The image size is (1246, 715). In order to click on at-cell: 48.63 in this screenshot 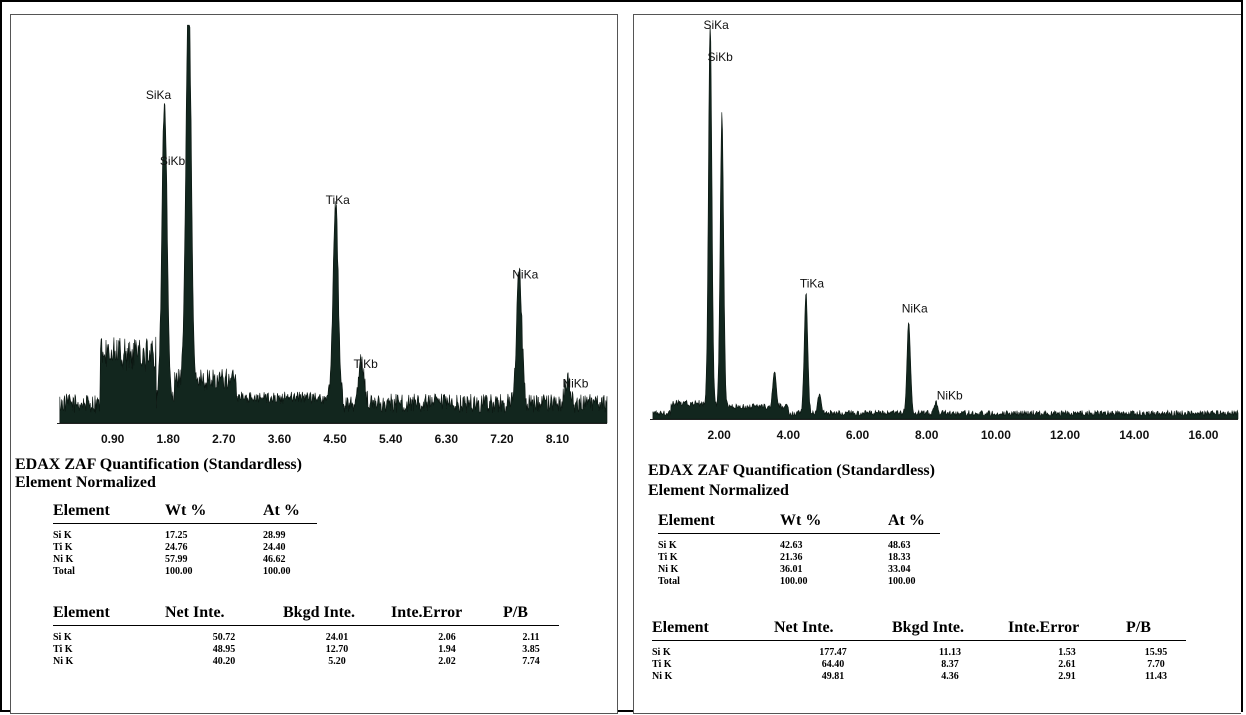, I will do `click(899, 545)`.